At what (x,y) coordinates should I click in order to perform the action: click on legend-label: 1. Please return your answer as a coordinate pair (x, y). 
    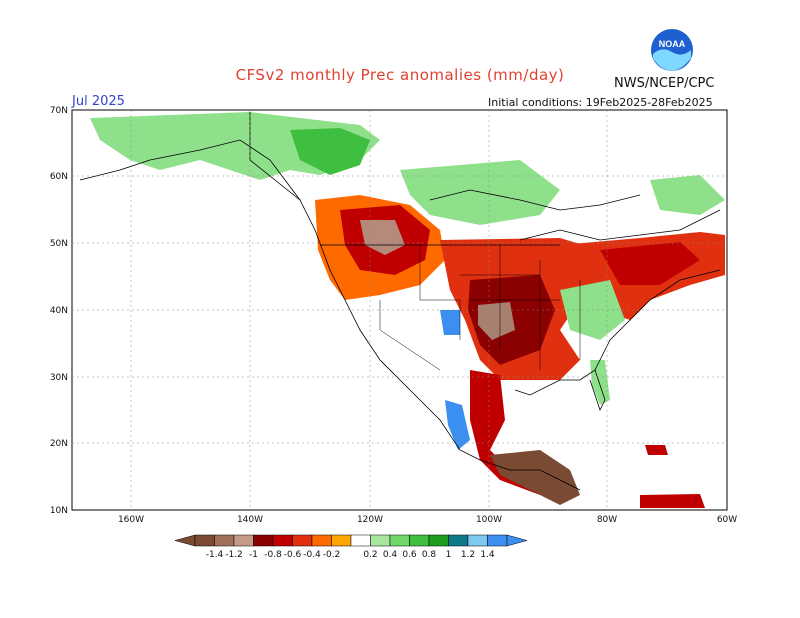
    Looking at the image, I should click on (449, 555).